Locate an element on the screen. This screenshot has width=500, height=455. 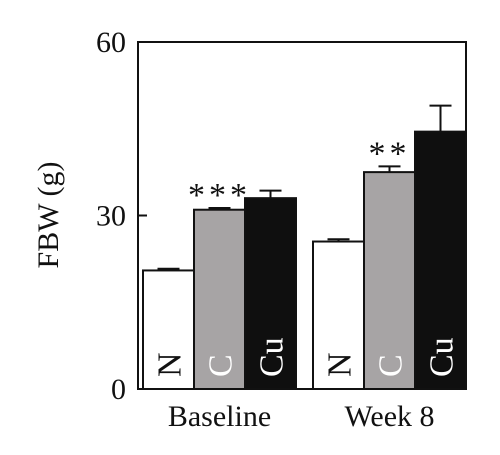
x-category-label: Baseline is located at coordinates (219, 416).